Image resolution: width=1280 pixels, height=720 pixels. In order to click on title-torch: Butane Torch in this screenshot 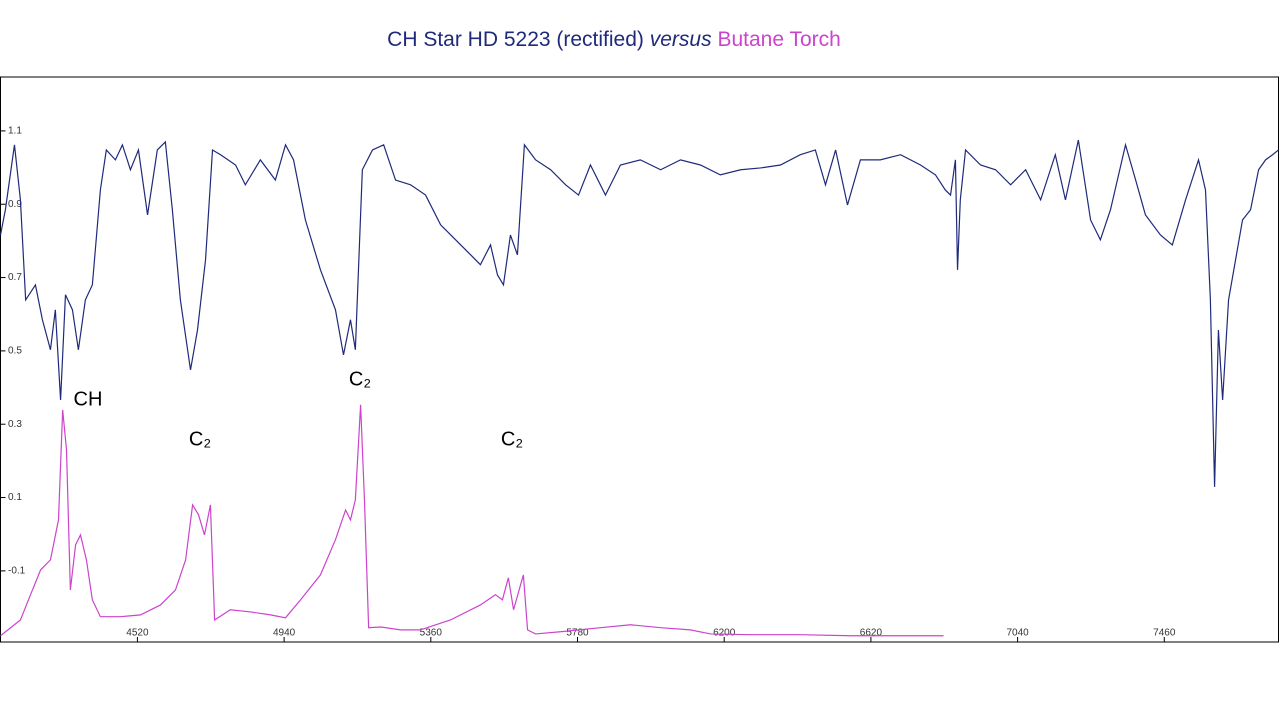, I will do `click(778, 39)`.